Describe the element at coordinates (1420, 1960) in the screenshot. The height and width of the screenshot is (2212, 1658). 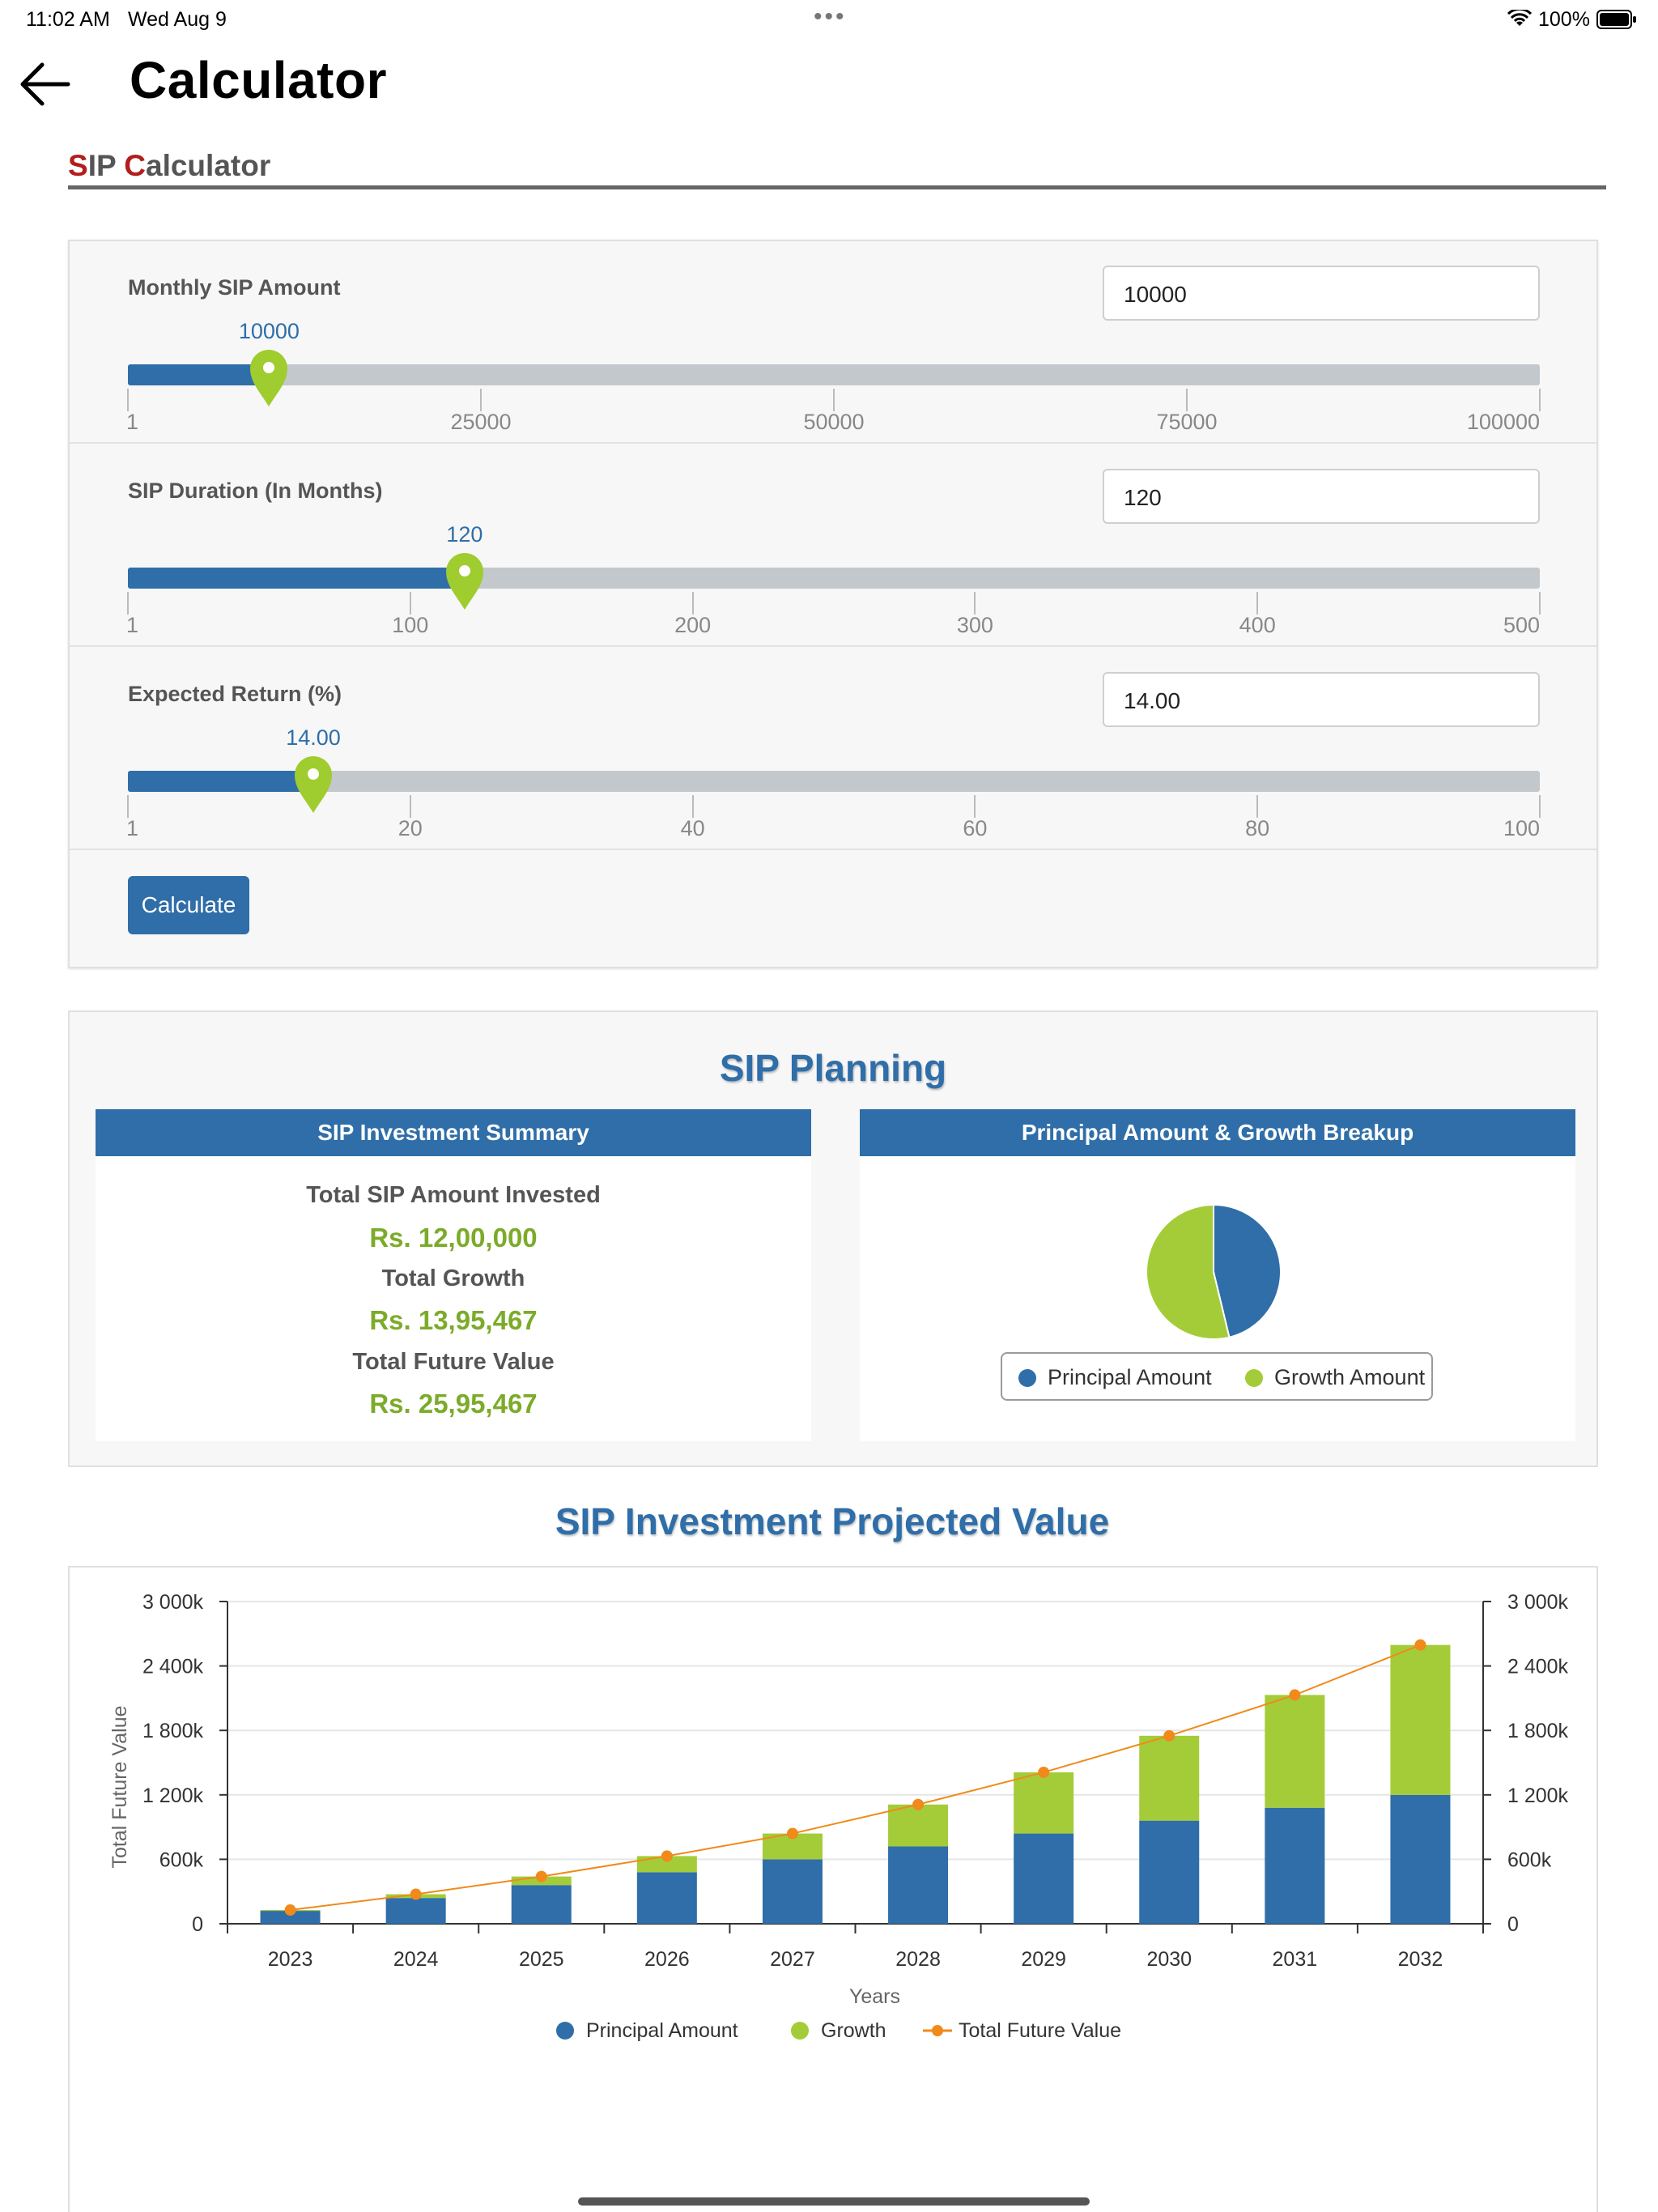
I see `x-tick-label: 2032` at that location.